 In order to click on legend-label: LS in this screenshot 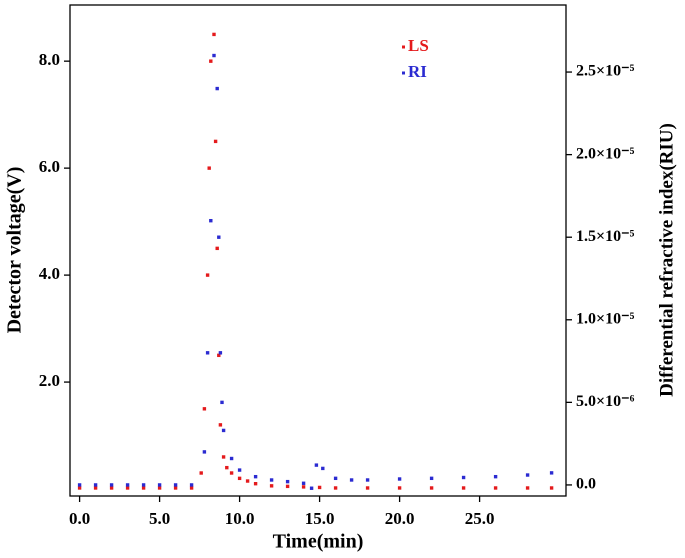, I will do `click(418, 45)`.